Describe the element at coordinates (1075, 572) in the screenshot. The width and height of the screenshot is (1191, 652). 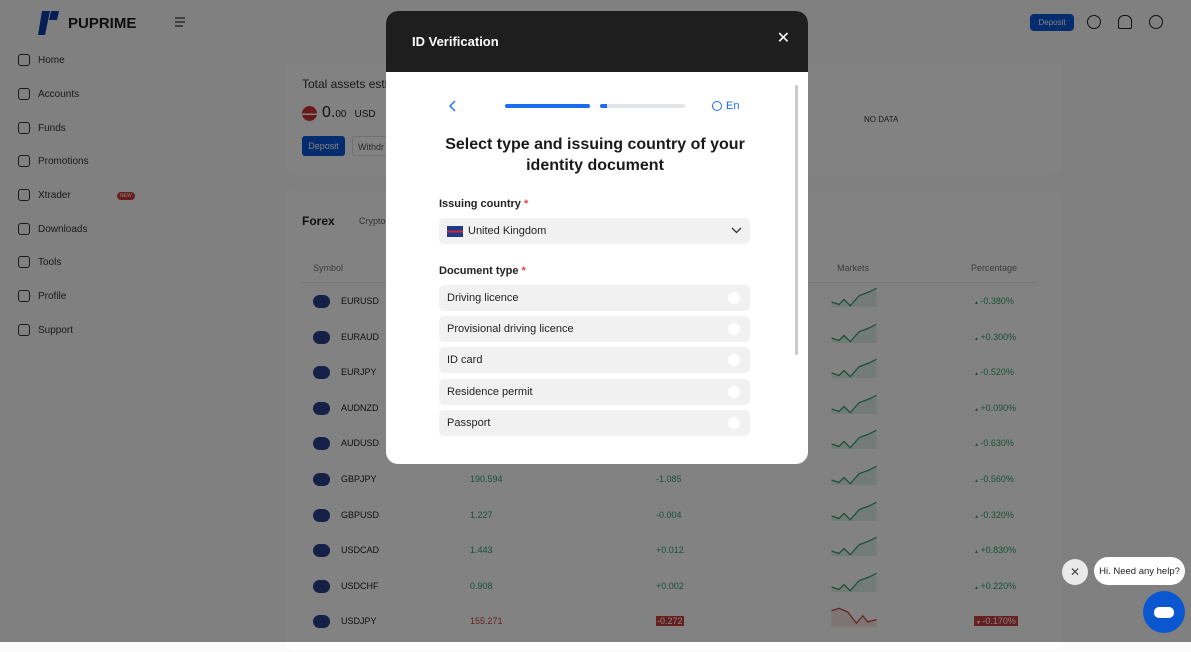
I see `chat-dismiss-close-icon: ✕` at that location.